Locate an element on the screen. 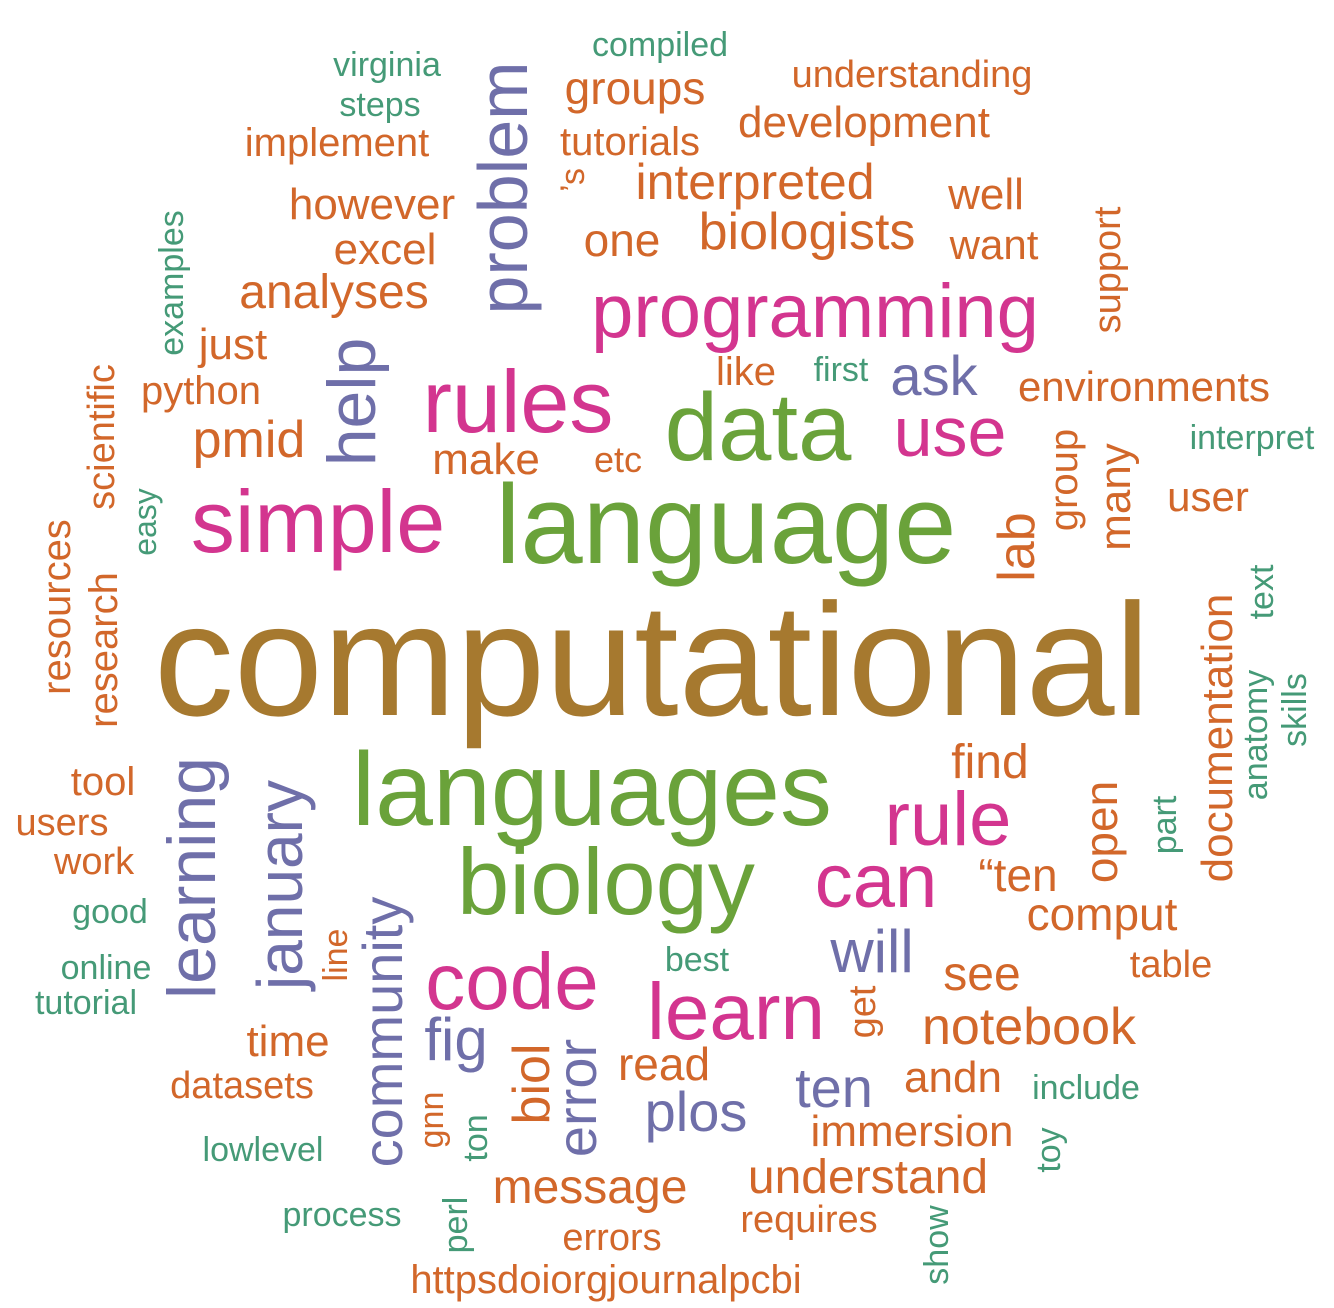 This screenshot has width=1334, height=1308. word-like: like is located at coordinates (746, 372).